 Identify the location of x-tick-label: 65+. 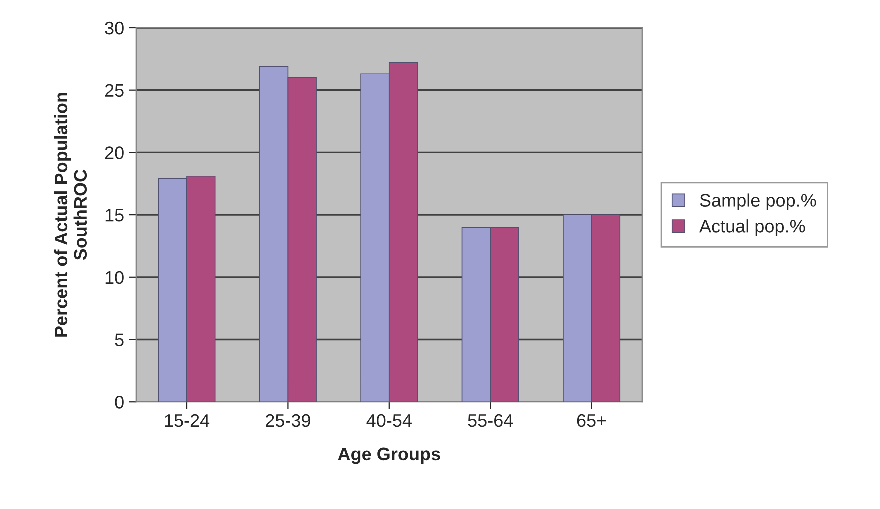
(591, 421).